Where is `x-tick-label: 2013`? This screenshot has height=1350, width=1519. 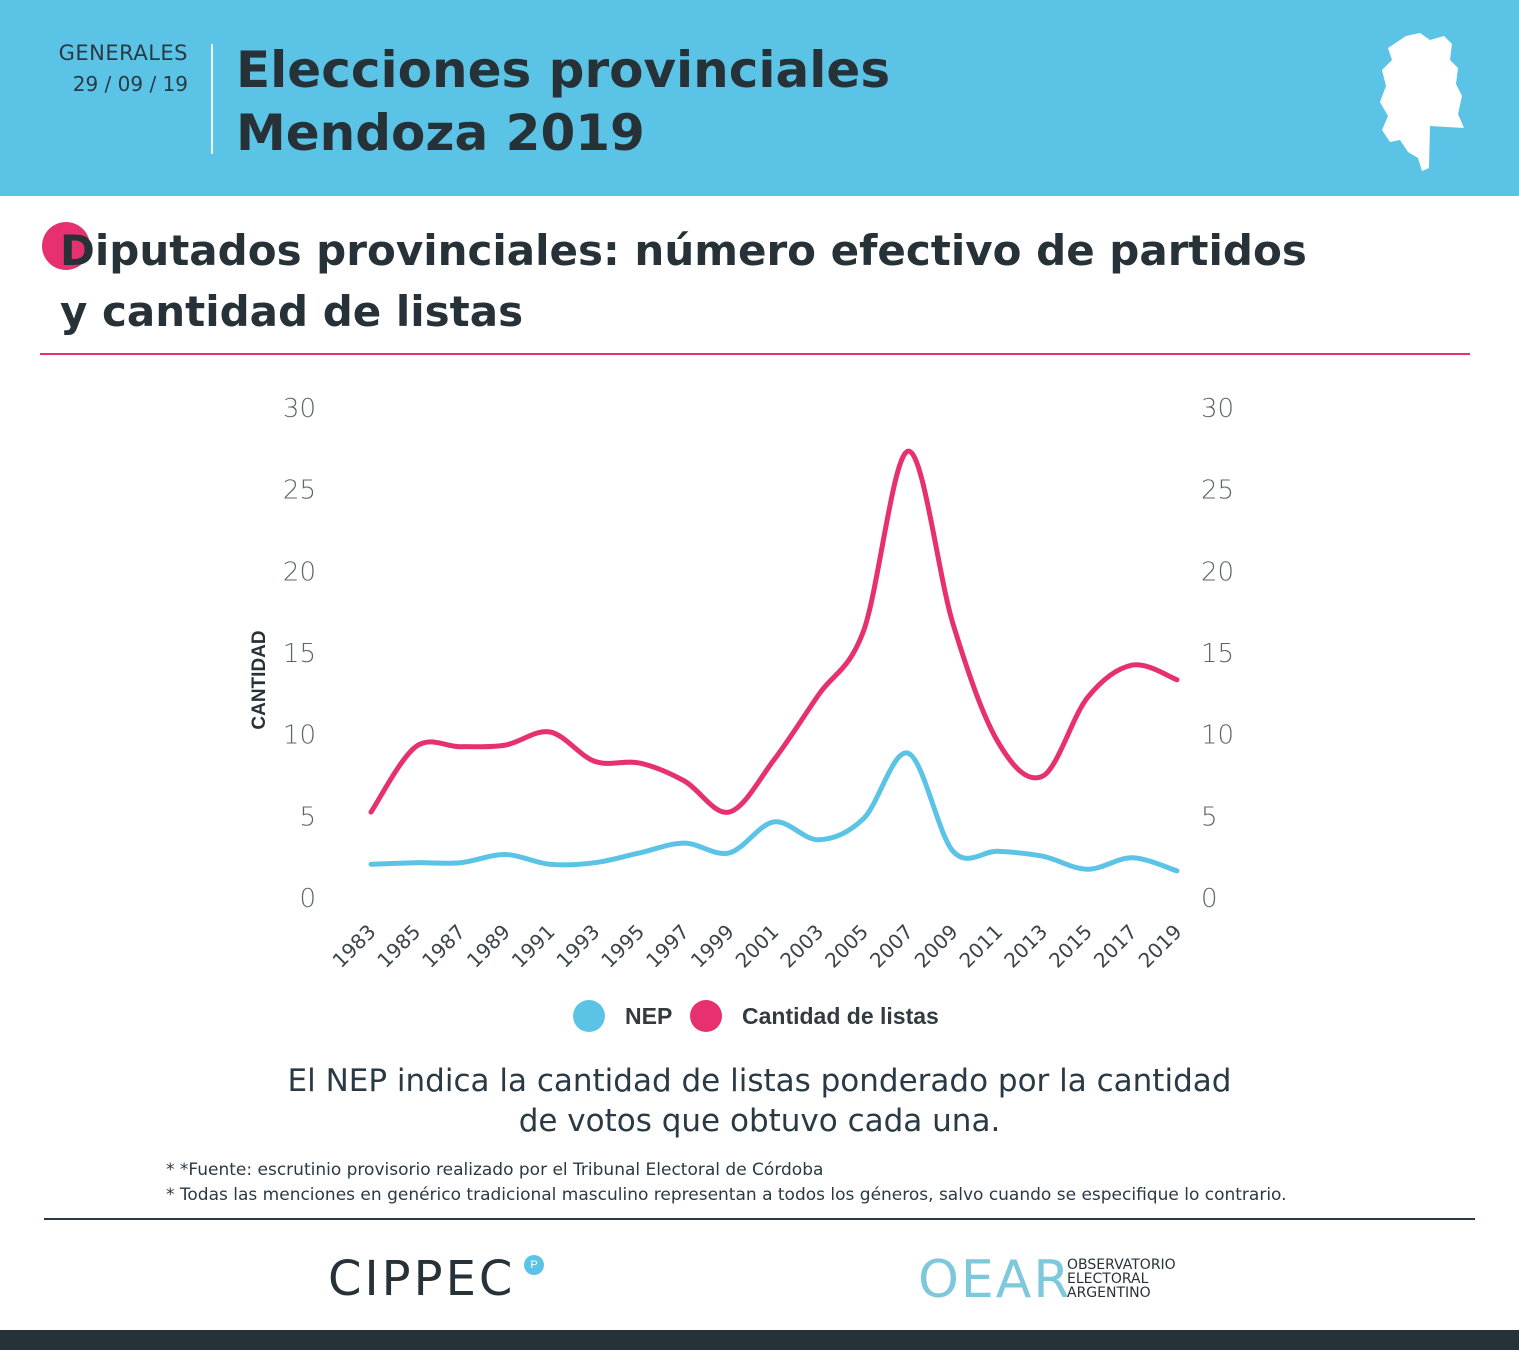
x-tick-label: 2013 is located at coordinates (1025, 946).